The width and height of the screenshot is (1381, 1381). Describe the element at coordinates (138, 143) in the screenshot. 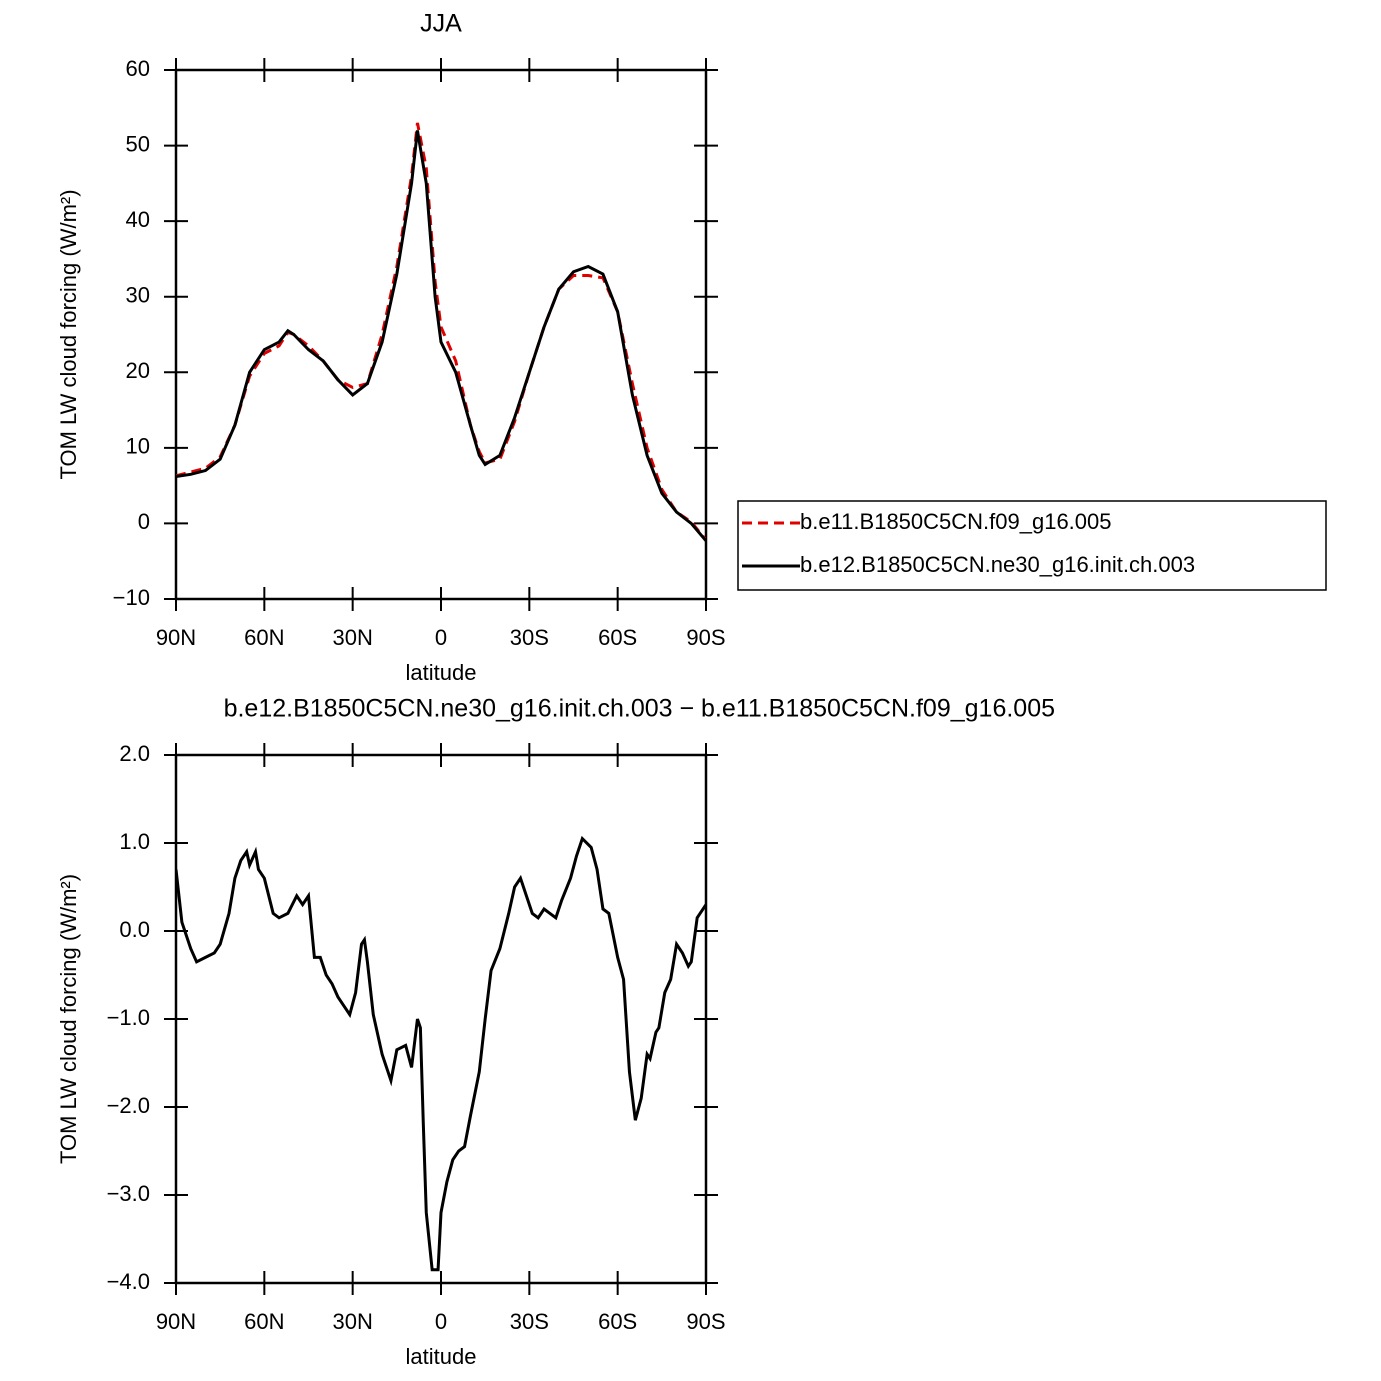

I see `y-tick-label: 50` at that location.